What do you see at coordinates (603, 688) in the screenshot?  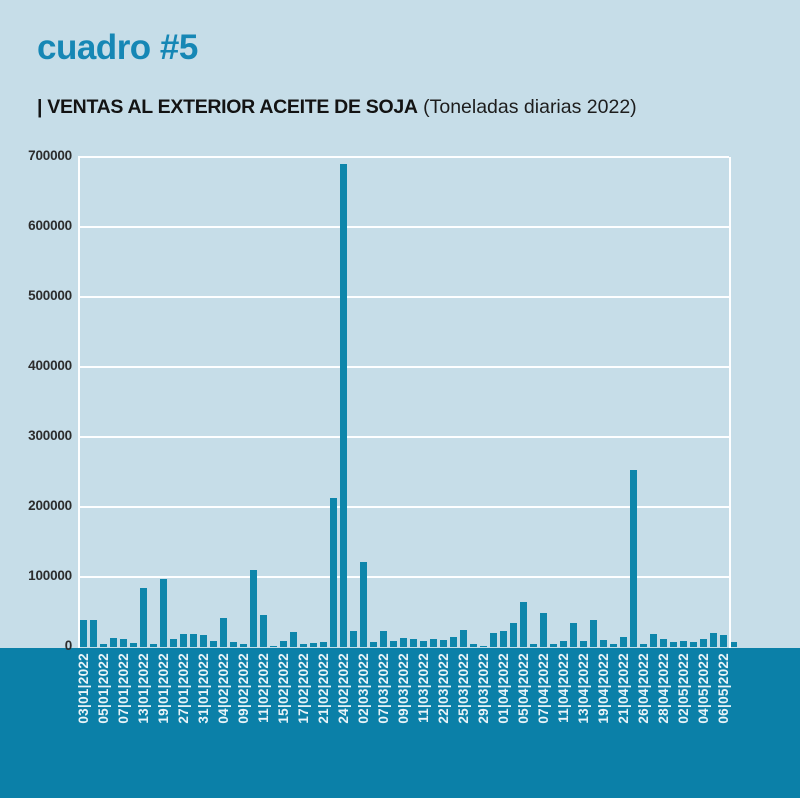 I see `x-axis-label: 19|04|2022` at bounding box center [603, 688].